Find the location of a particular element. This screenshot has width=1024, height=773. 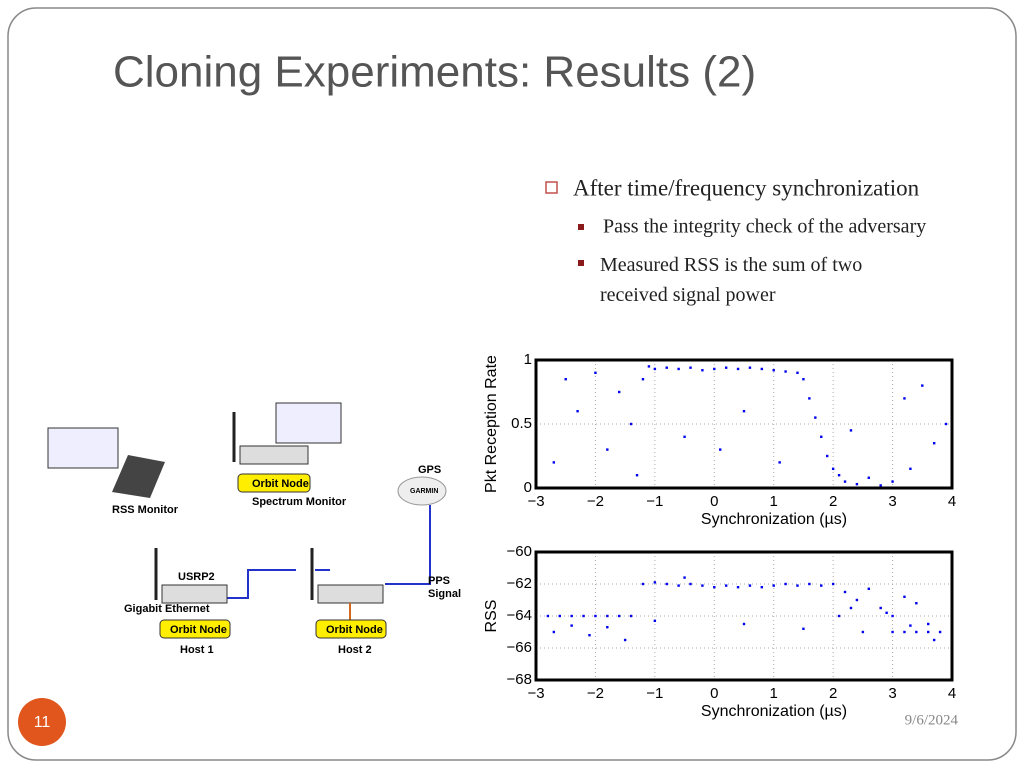

label: Host 1 is located at coordinates (197, 650).